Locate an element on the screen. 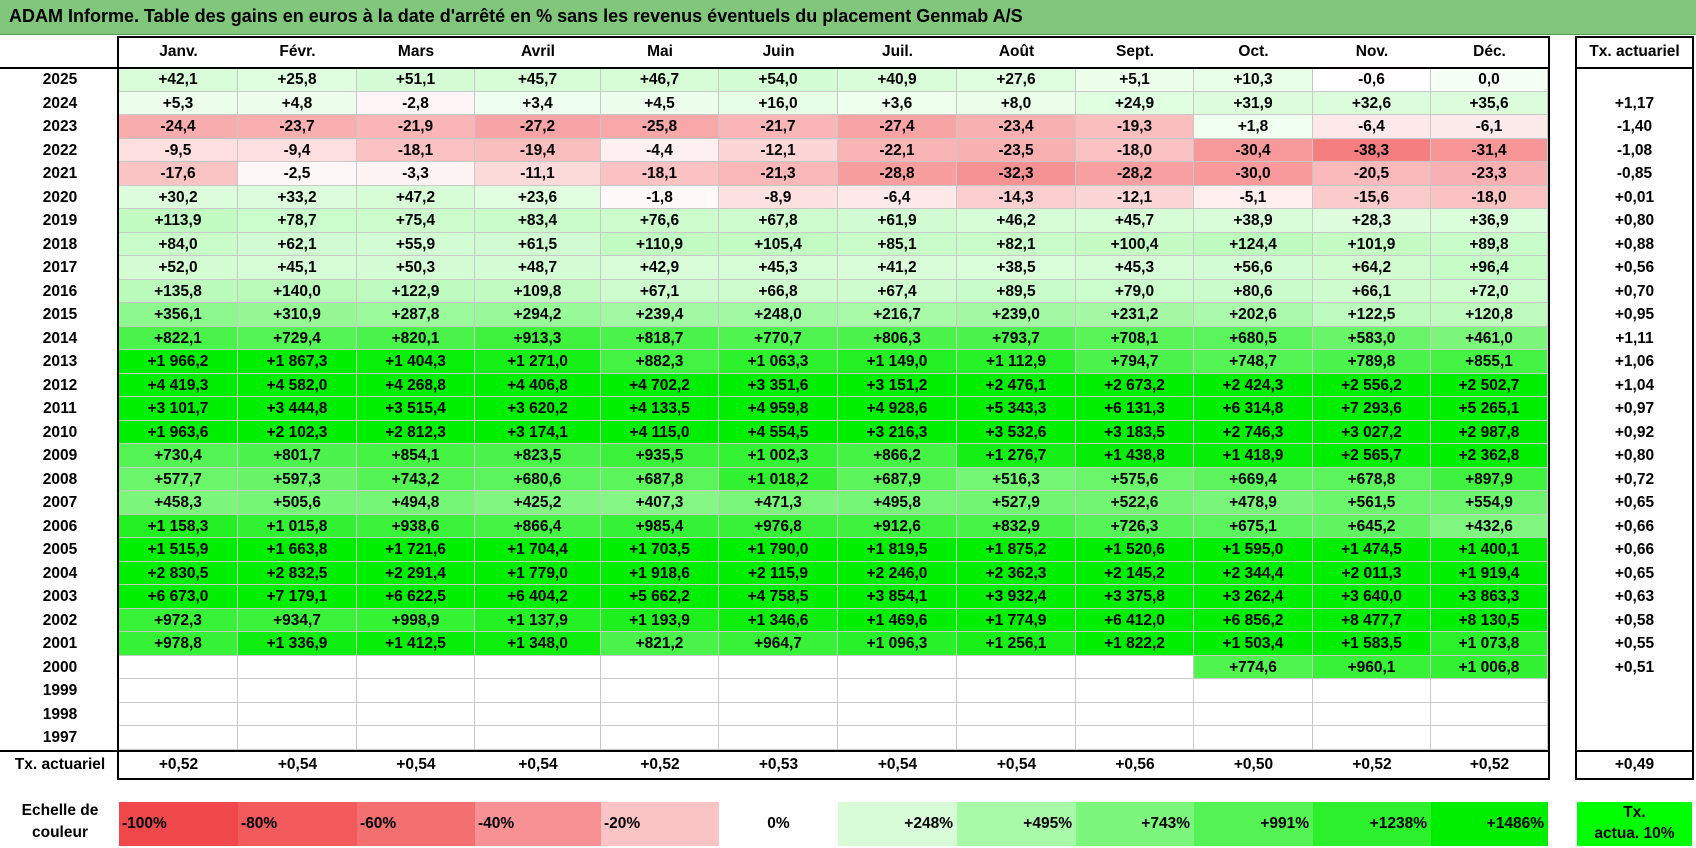 The image size is (1696, 848). table-cell: +5 662,2 is located at coordinates (660, 597).